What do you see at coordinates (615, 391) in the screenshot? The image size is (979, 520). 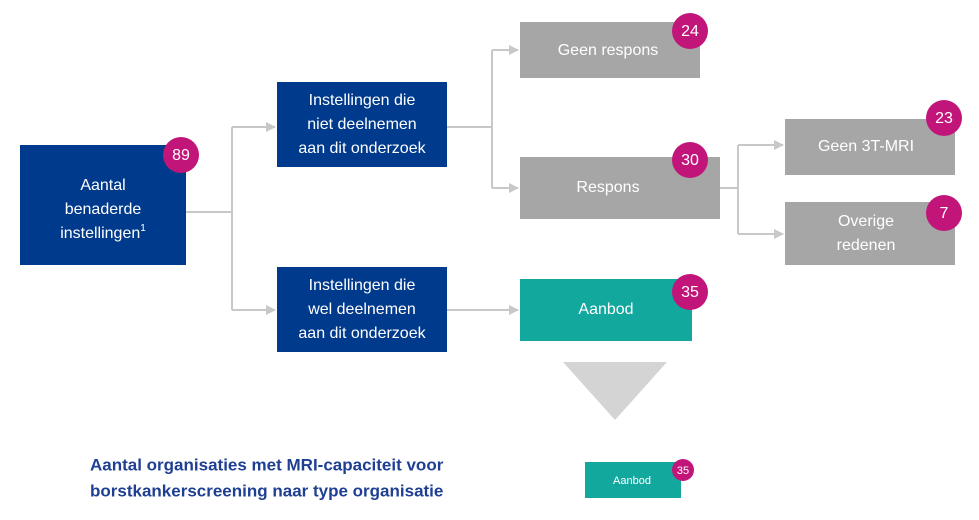 I see `down-arrow` at bounding box center [615, 391].